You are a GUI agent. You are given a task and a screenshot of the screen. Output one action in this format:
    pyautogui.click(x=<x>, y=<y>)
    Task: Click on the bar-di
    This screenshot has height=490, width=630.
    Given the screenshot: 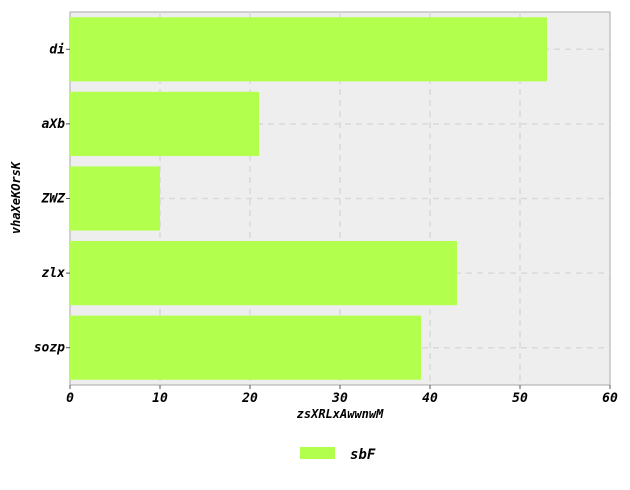 What is the action you would take?
    pyautogui.click(x=308, y=49)
    